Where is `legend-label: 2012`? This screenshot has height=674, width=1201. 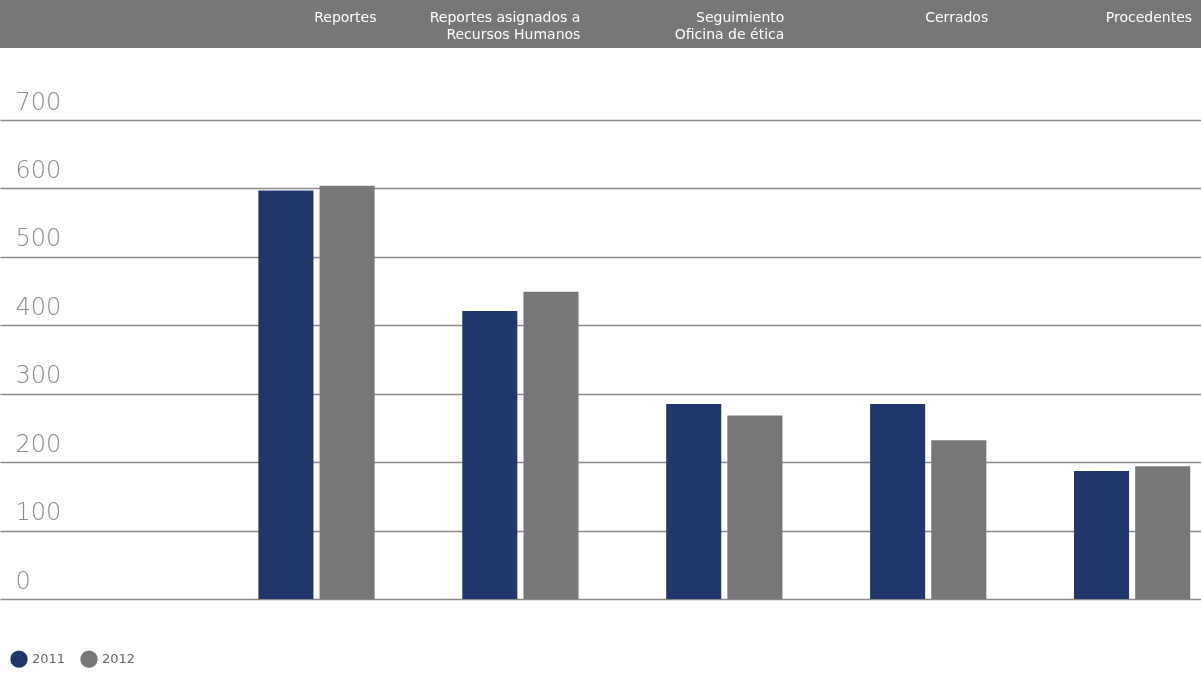
legend-label: 2012 is located at coordinates (119, 659).